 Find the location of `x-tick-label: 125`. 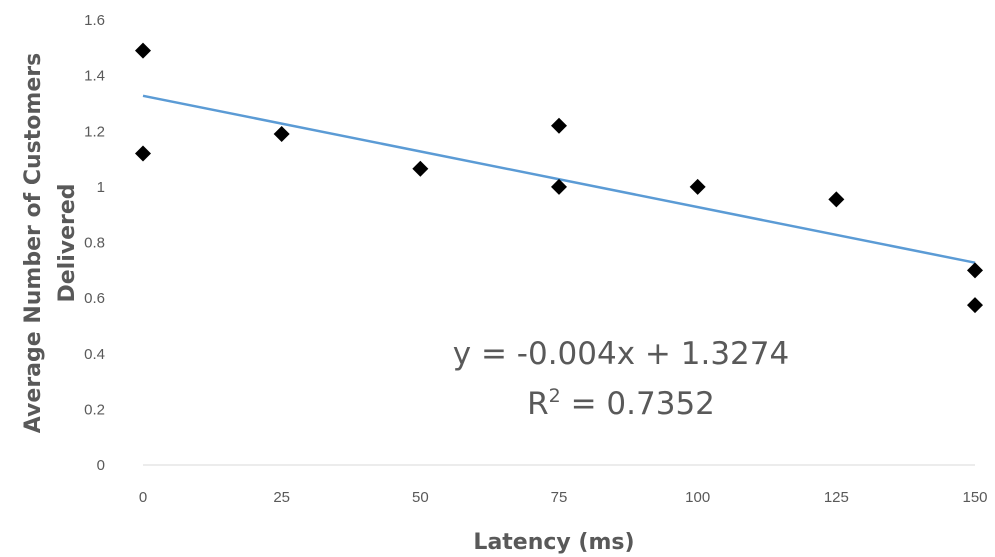

x-tick-label: 125 is located at coordinates (836, 497).